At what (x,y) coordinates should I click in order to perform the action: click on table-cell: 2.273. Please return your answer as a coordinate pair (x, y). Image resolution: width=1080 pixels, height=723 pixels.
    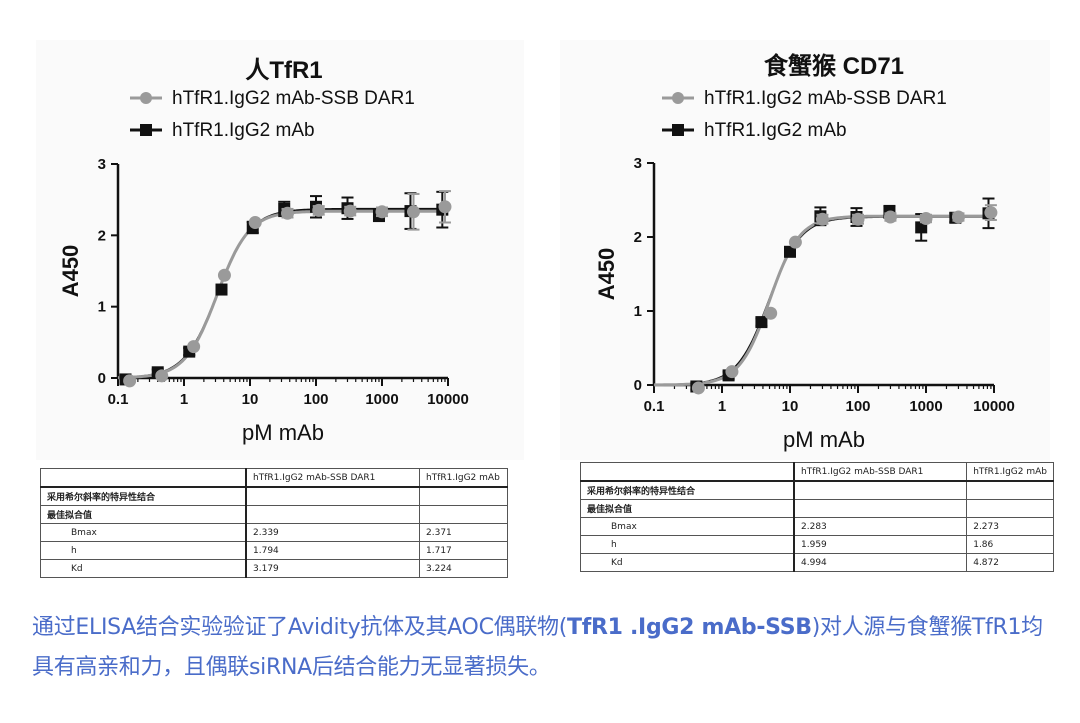
    Looking at the image, I should click on (1010, 526).